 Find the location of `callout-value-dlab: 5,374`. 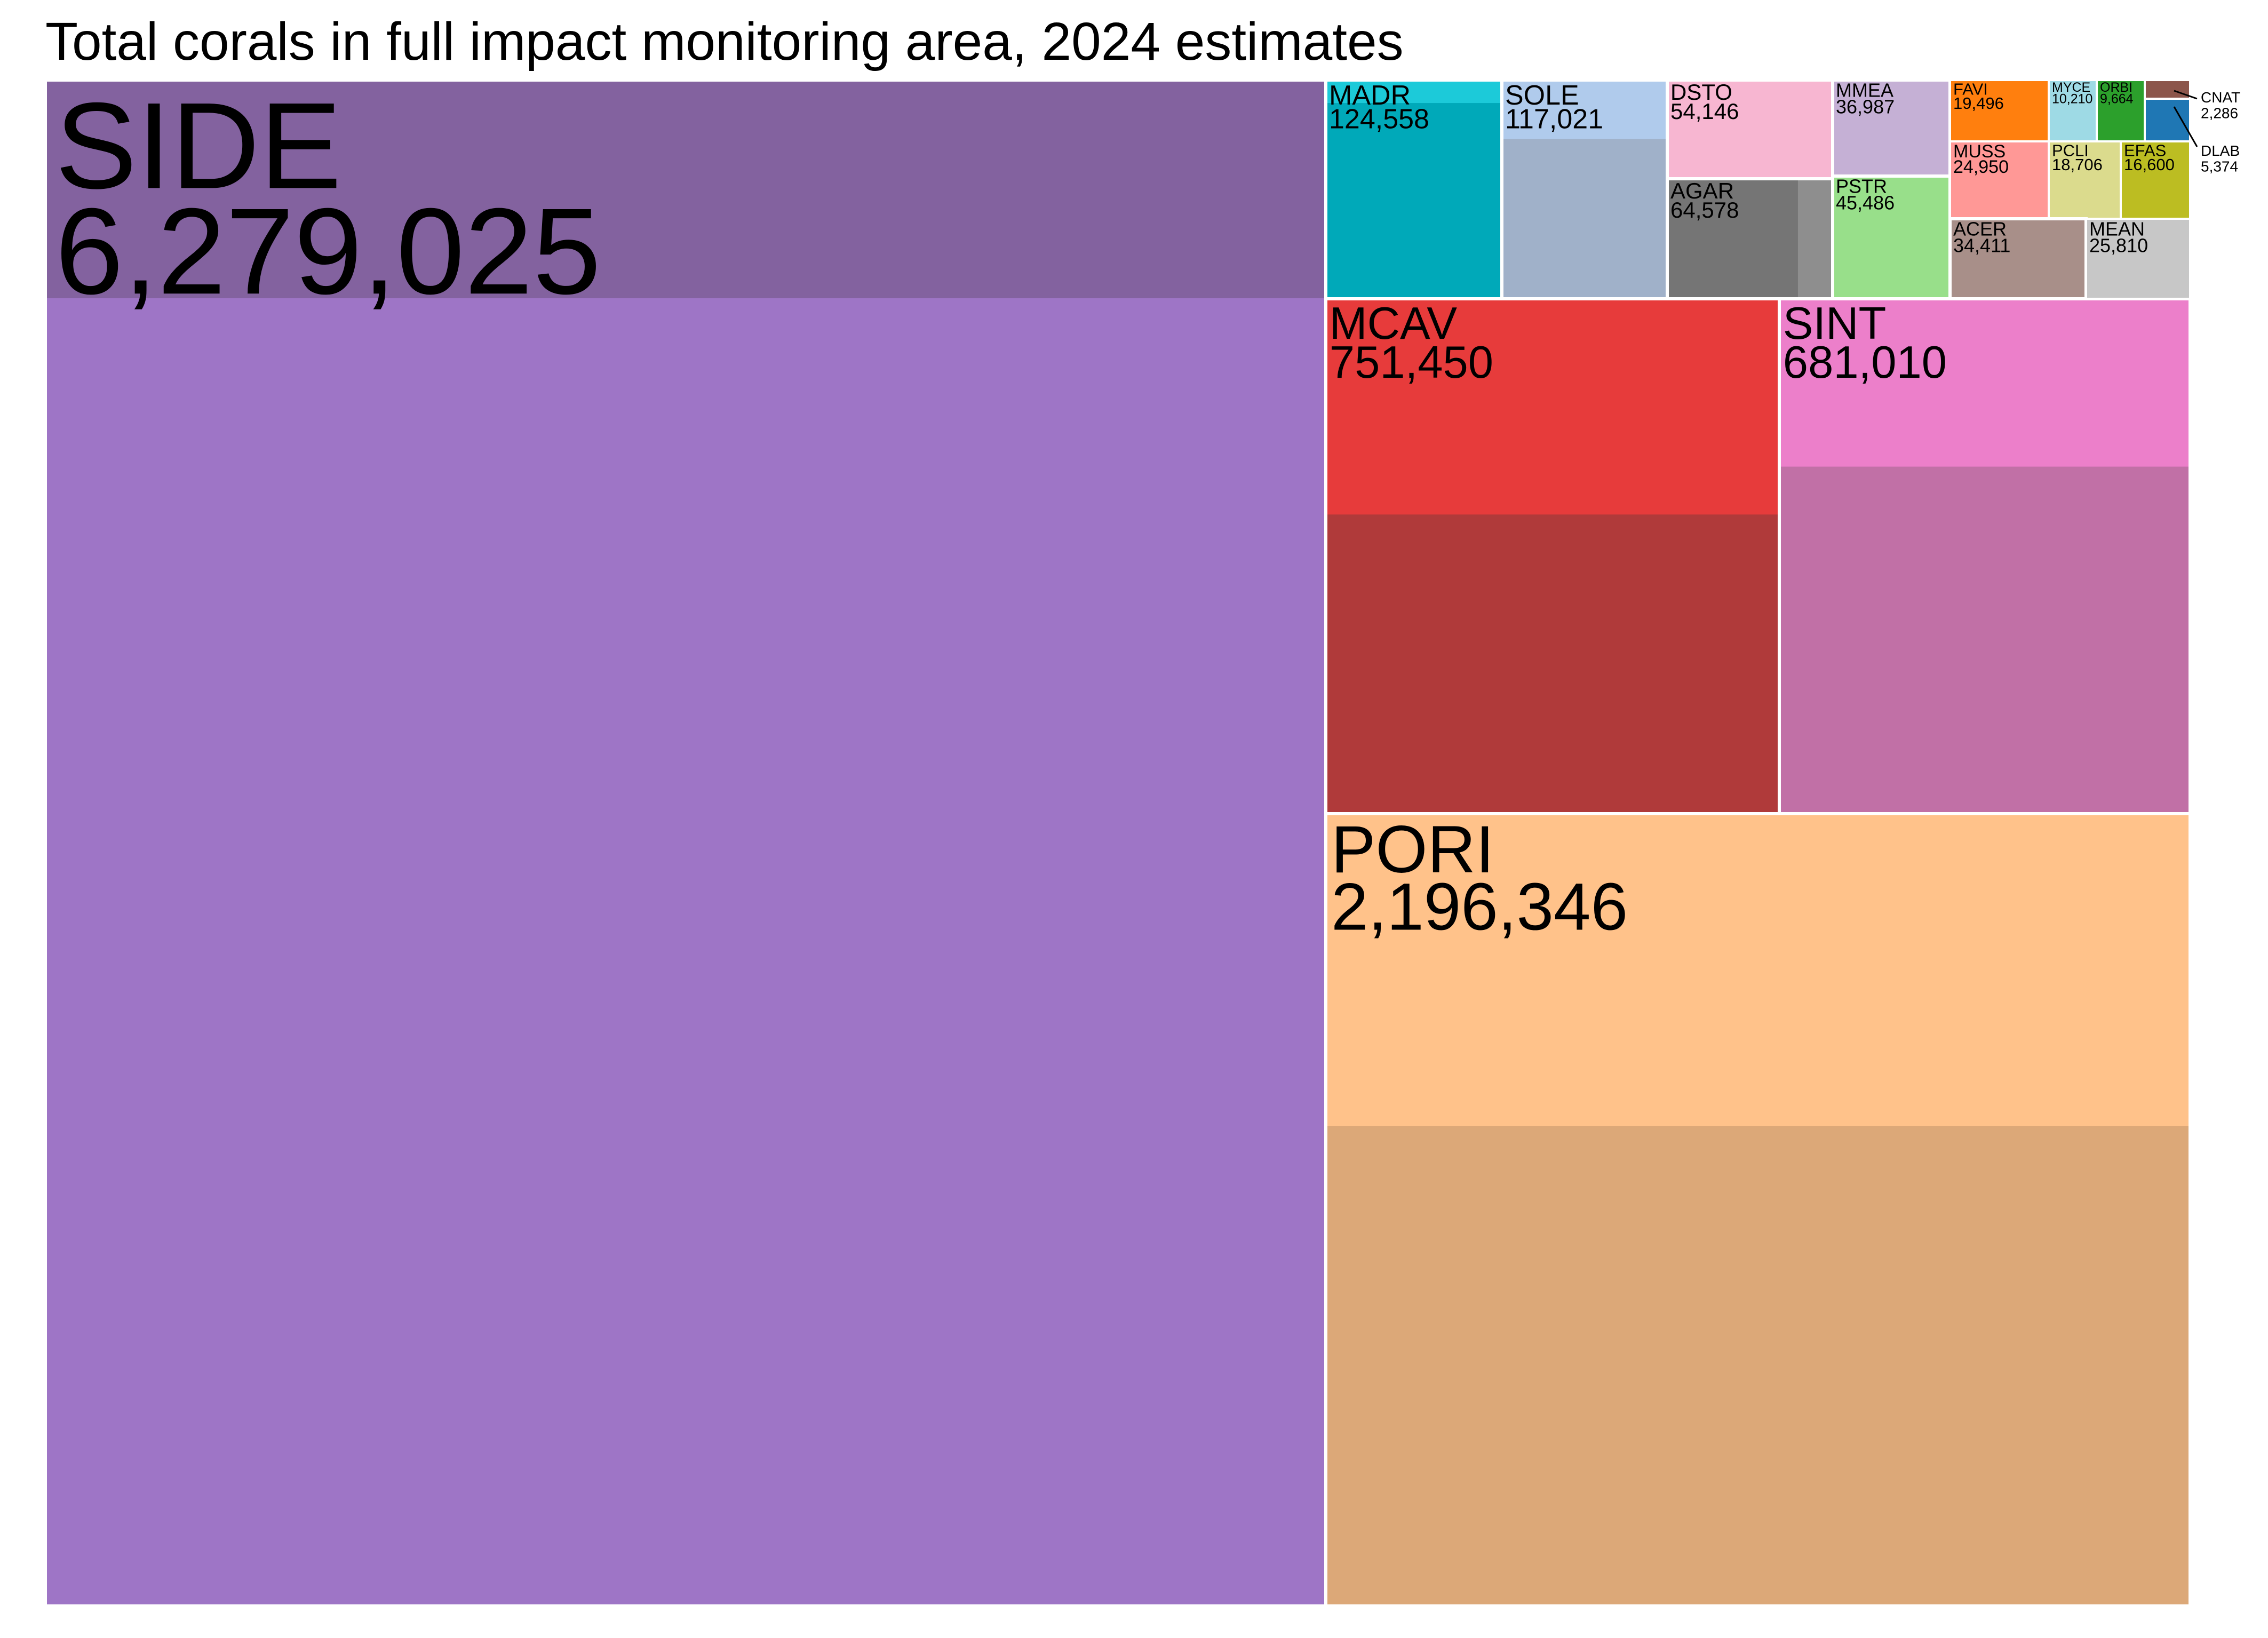

callout-value-dlab: 5,374 is located at coordinates (2220, 166).